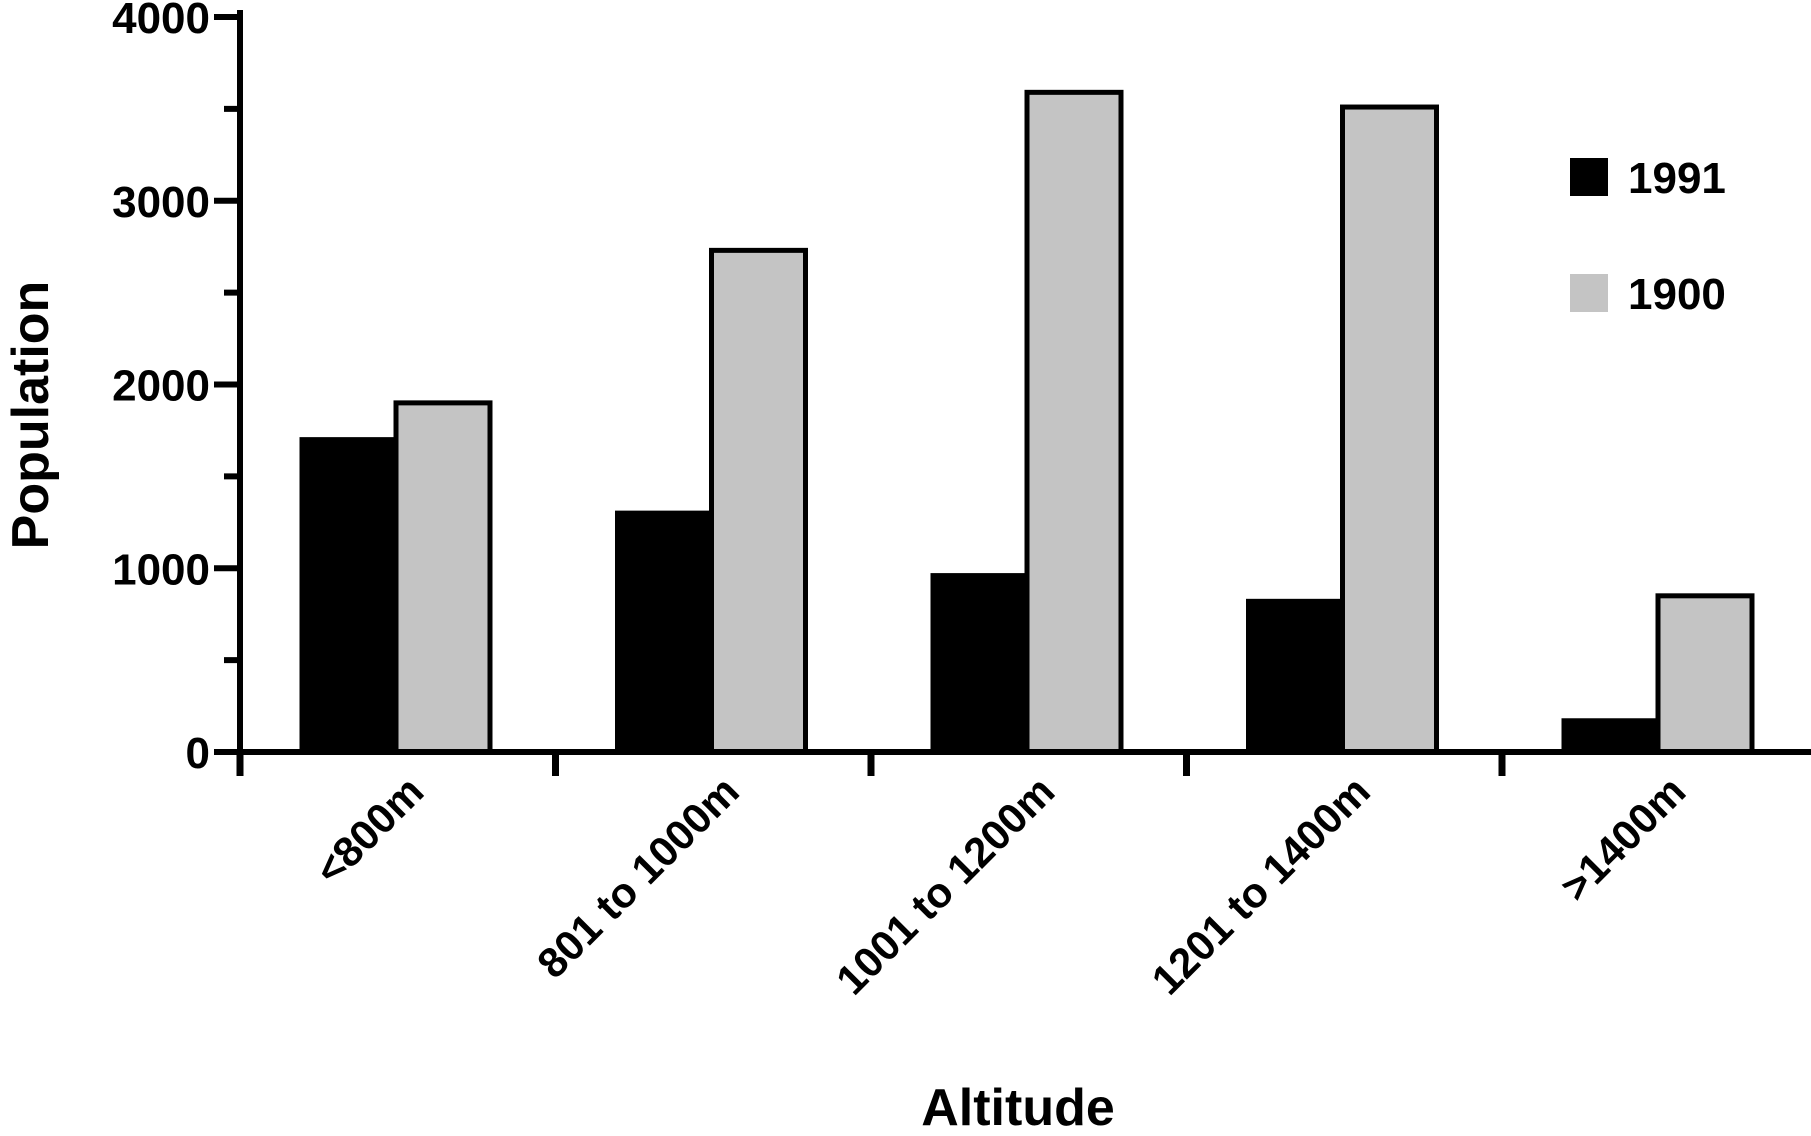 This screenshot has width=1811, height=1136. What do you see at coordinates (161, 202) in the screenshot?
I see `y-tick-label: 3000` at bounding box center [161, 202].